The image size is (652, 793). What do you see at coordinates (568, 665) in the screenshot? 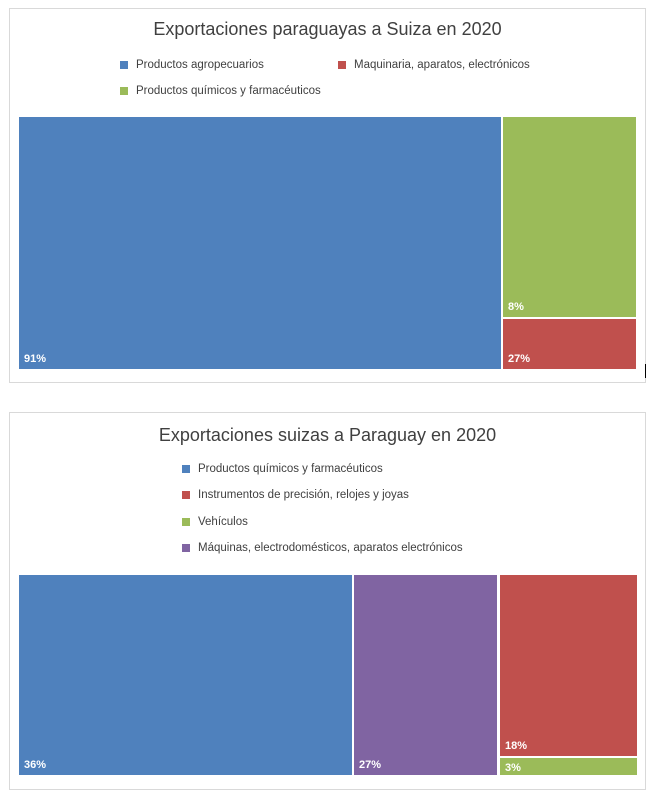
I see `treemap-tile-instrumentos: 18%` at bounding box center [568, 665].